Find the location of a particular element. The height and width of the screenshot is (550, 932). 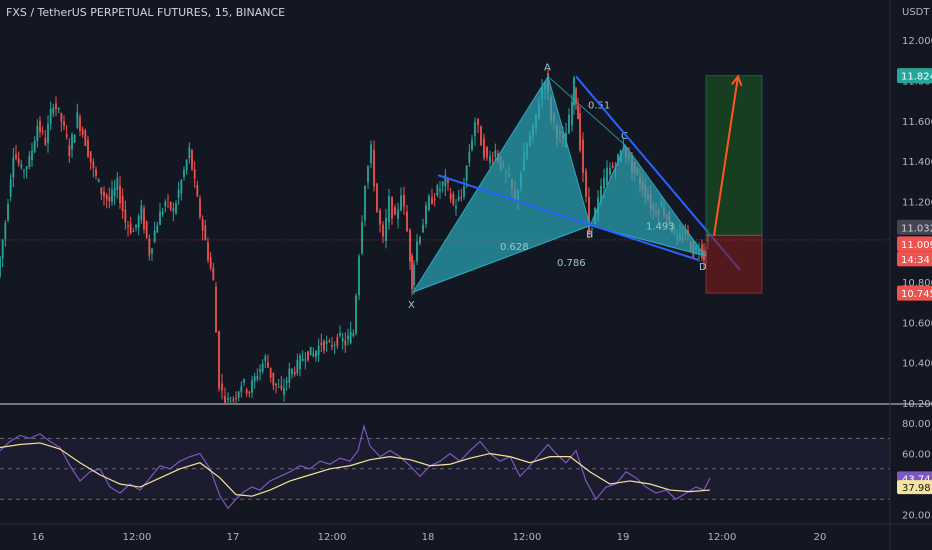

rsi-line is located at coordinates (355, 466).